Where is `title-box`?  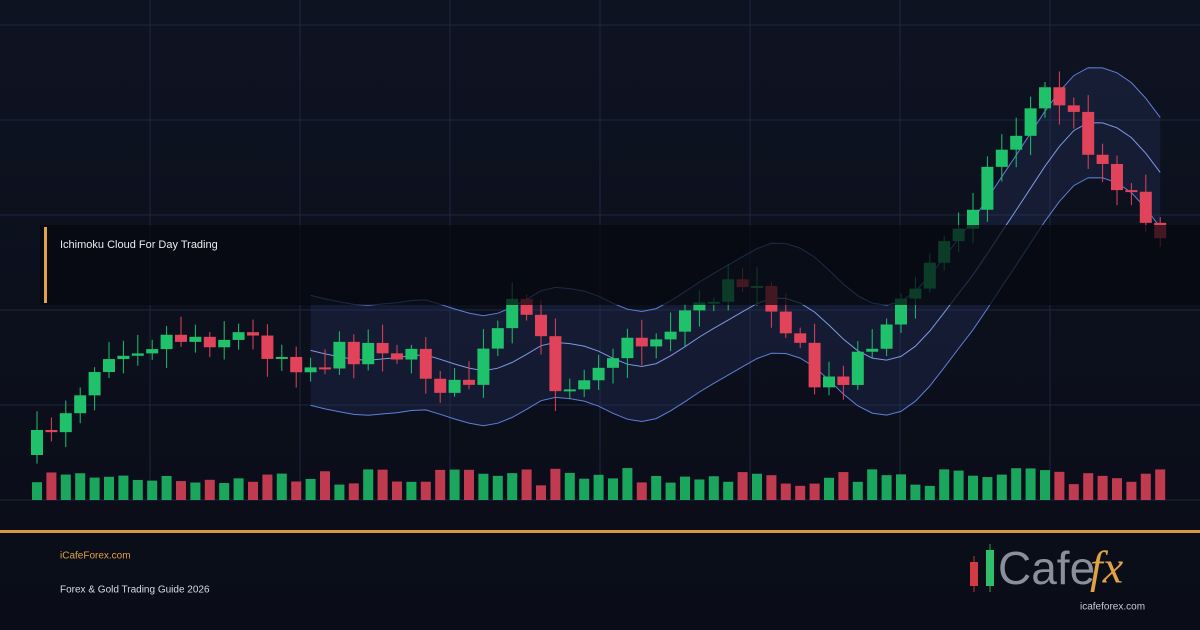 title-box is located at coordinates (620, 265).